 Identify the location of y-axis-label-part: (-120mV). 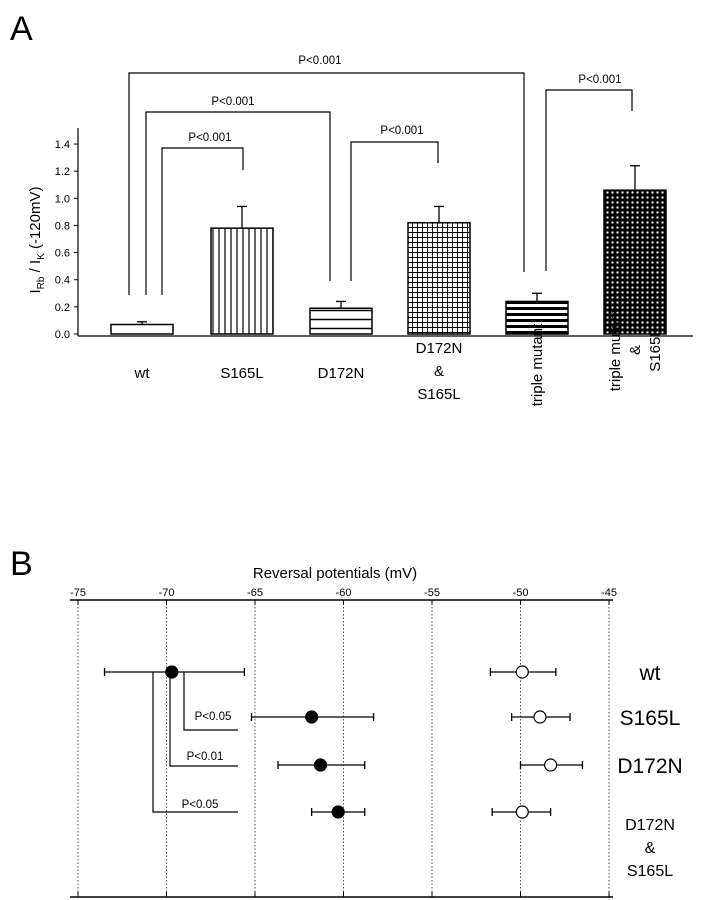
(35, 220).